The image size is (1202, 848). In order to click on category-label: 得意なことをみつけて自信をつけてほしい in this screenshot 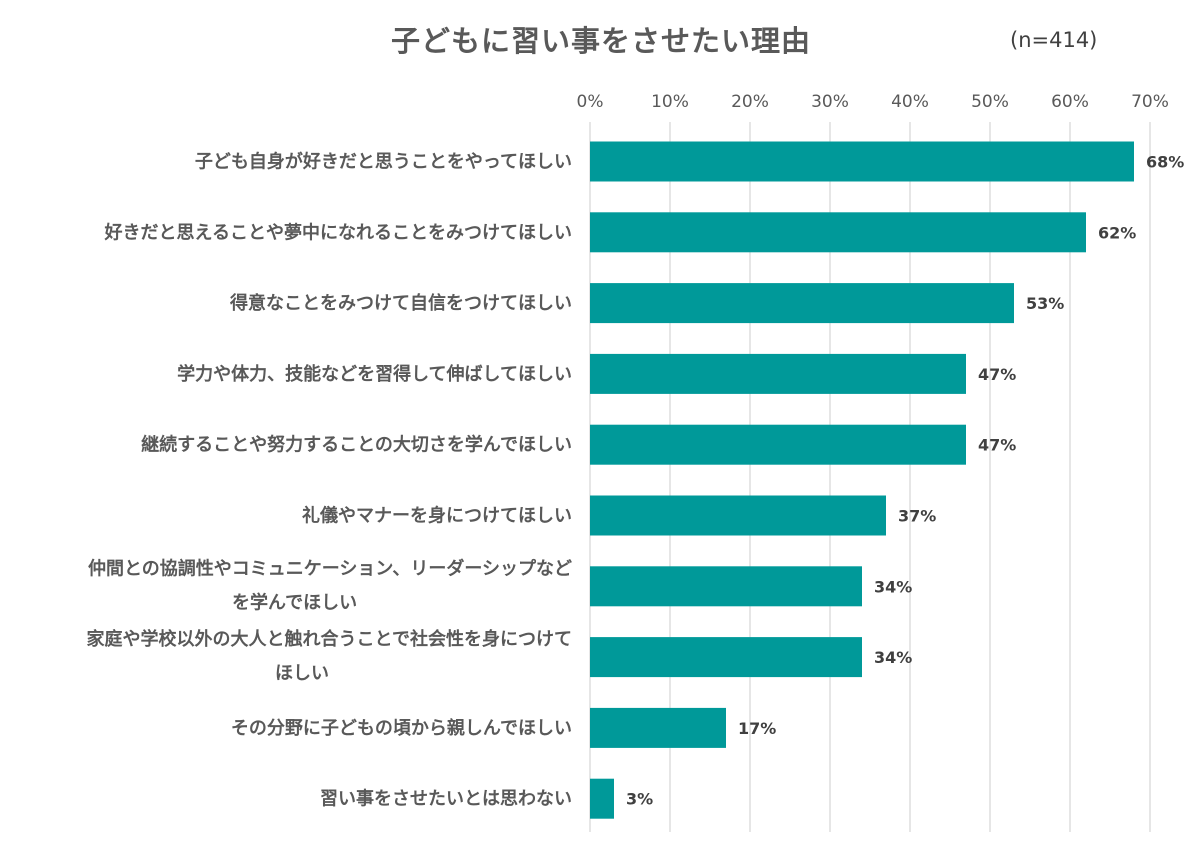, I will do `click(400, 303)`.